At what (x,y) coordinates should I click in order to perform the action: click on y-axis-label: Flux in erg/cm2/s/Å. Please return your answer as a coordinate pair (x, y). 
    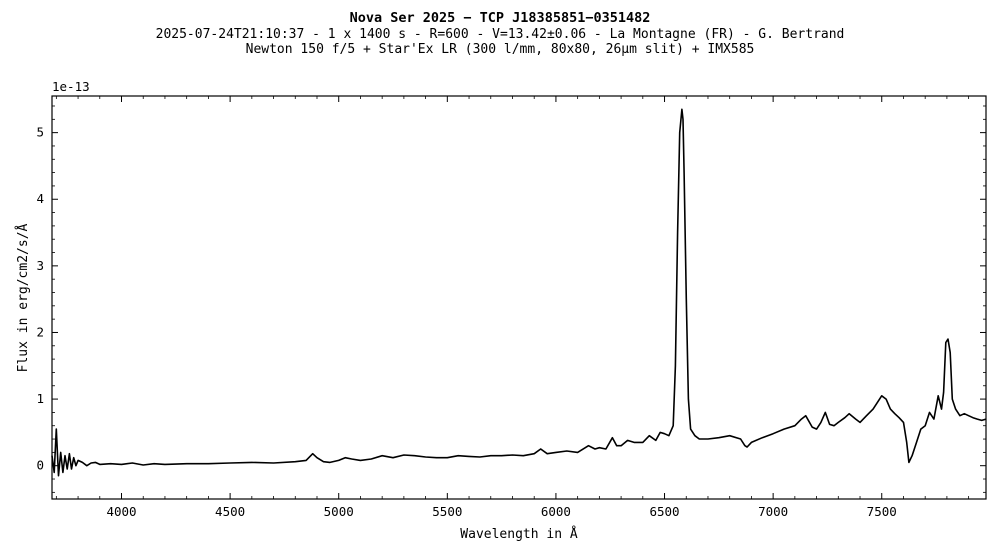
    Looking at the image, I should click on (23, 297).